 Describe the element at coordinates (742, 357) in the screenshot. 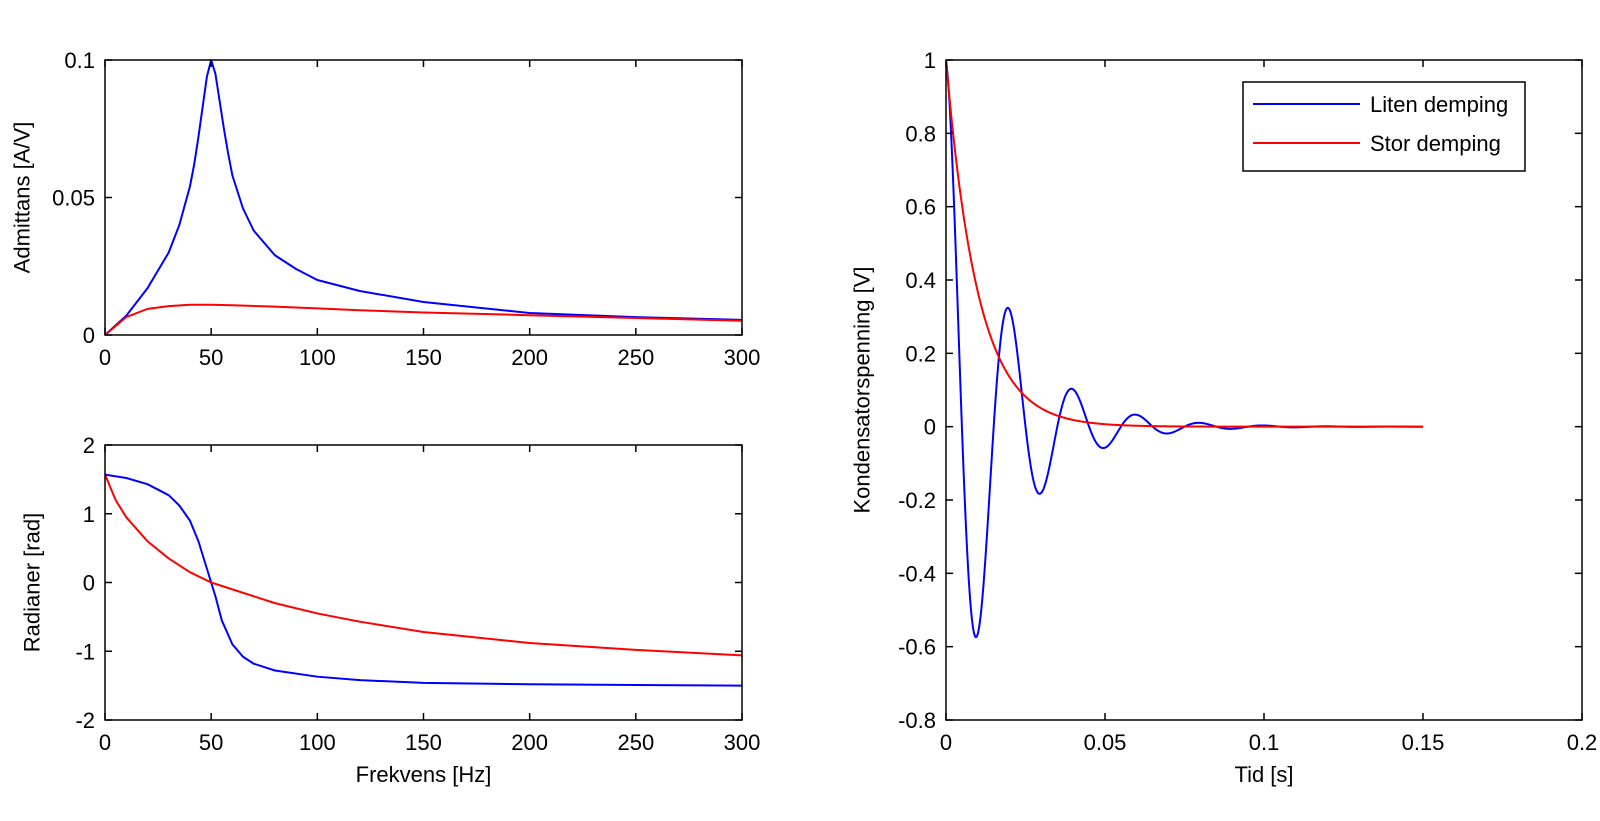

I see `admittance-x-tick-label: 300` at that location.